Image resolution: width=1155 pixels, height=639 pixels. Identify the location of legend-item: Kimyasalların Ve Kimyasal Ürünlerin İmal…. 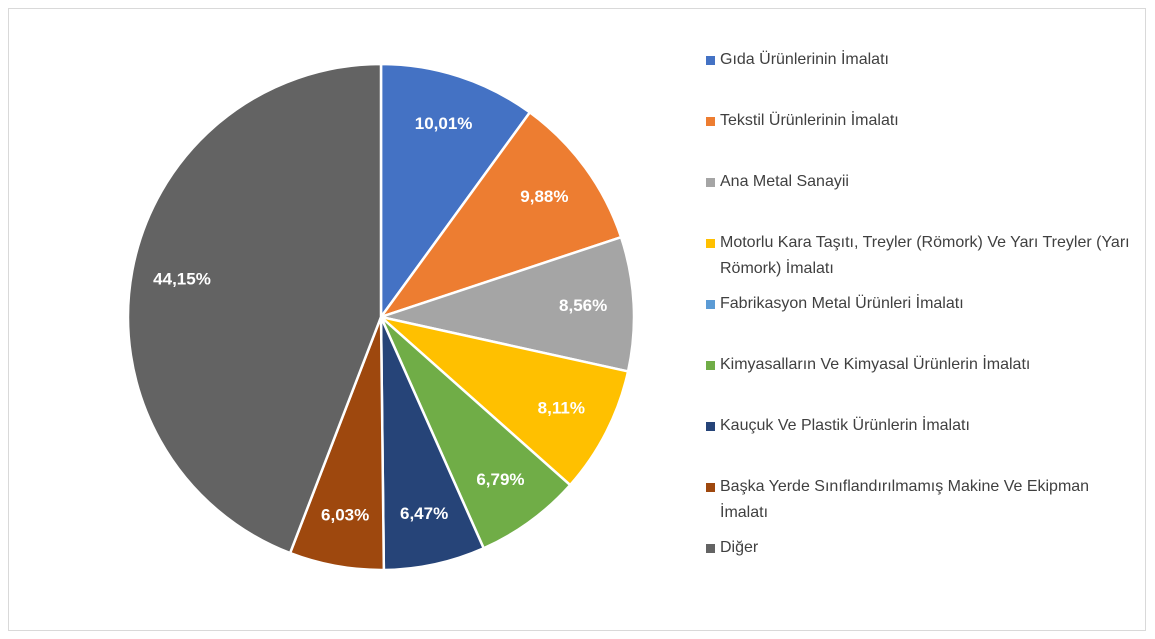
(918, 365).